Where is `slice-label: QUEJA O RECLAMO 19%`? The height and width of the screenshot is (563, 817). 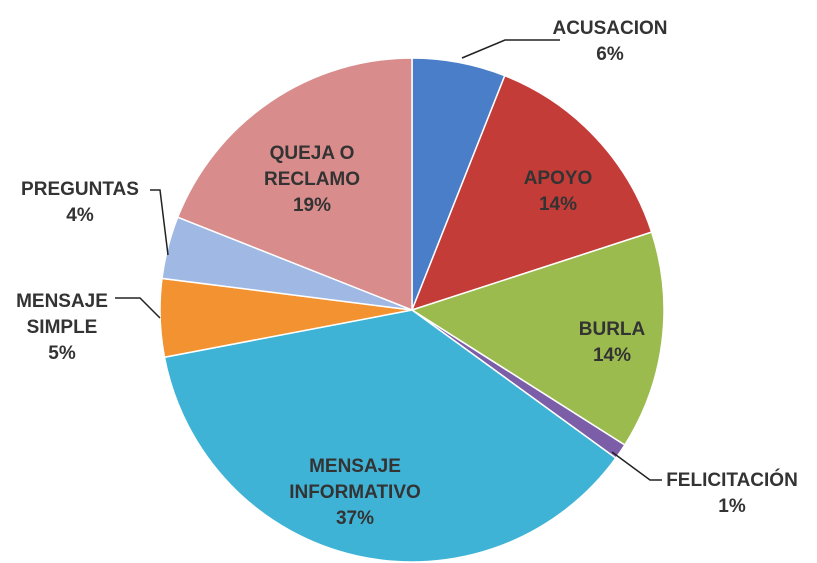 slice-label: QUEJA O RECLAMO 19% is located at coordinates (312, 180).